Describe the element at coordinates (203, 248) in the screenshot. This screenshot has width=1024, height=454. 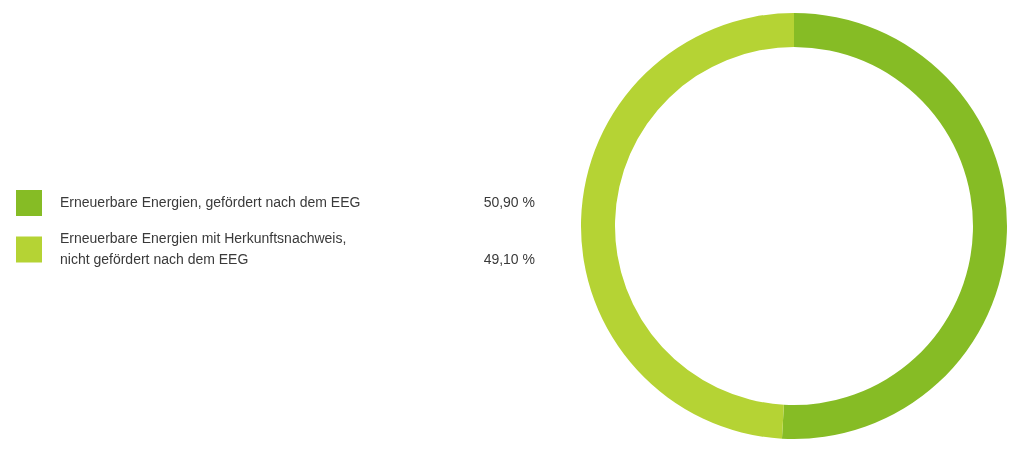
I see `legend-label: Erneuerbare Energien mit Herkunftsnachweis, nicht gefördert nach dem EEG` at that location.